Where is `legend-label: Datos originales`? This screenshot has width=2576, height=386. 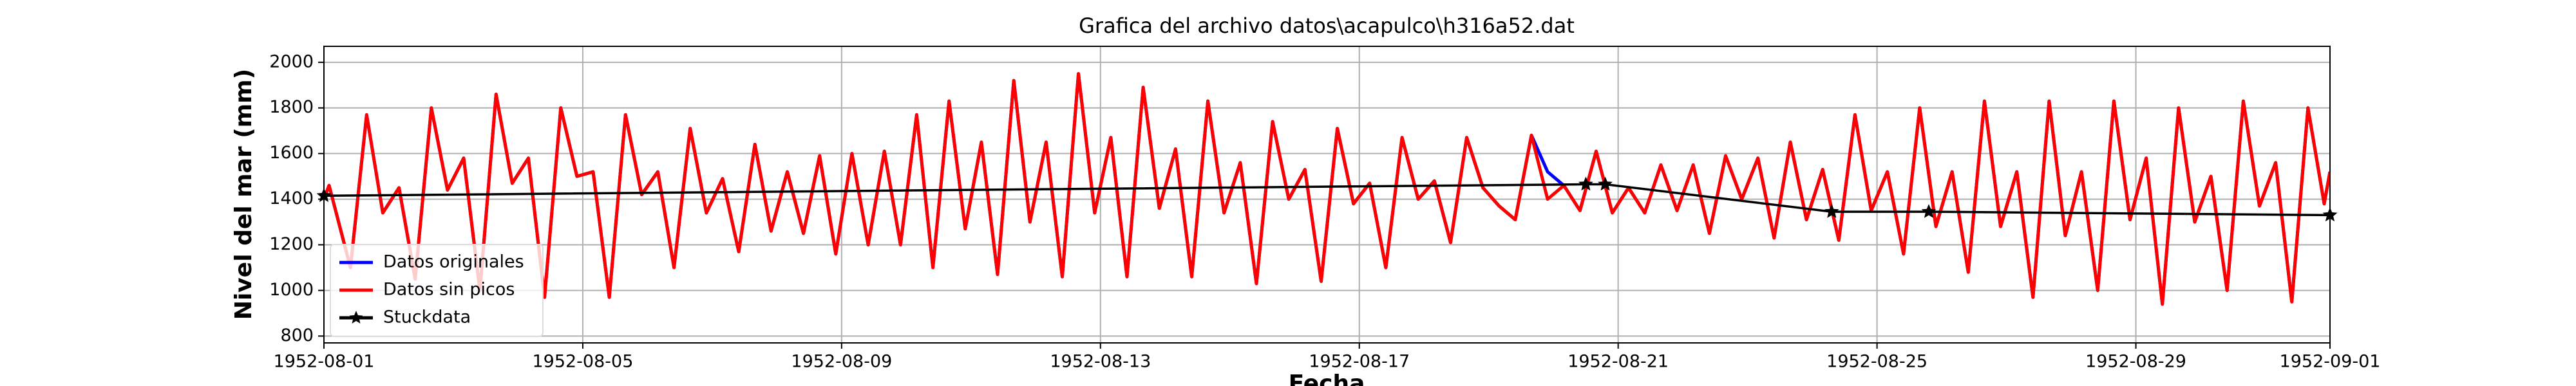 legend-label: Datos originales is located at coordinates (453, 262).